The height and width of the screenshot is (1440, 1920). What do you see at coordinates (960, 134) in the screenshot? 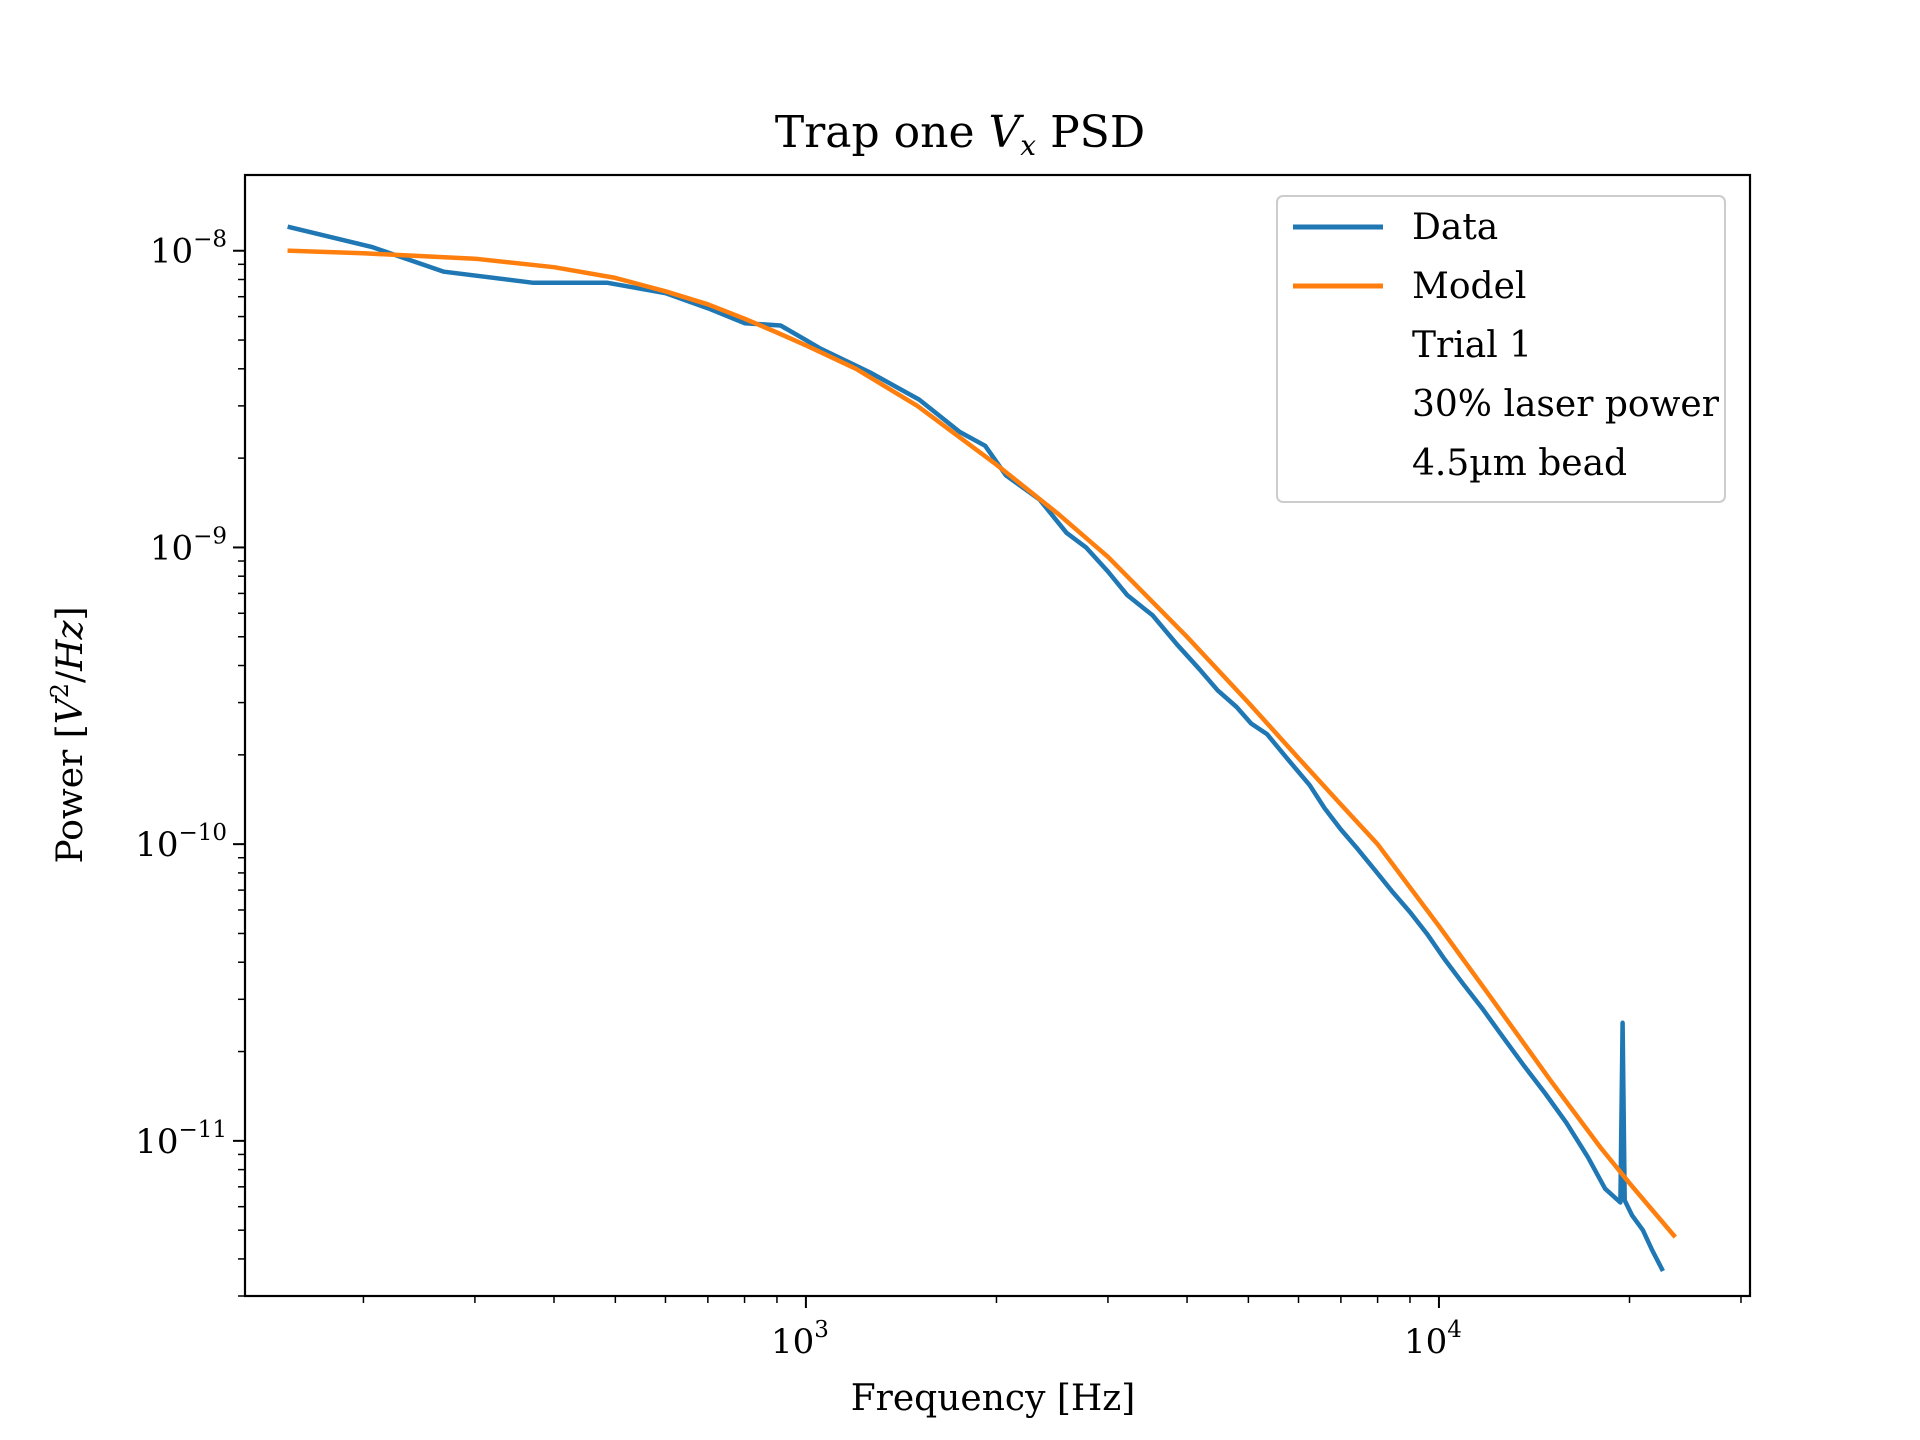
I see `chart-title: Trap one Vx PSD` at bounding box center [960, 134].